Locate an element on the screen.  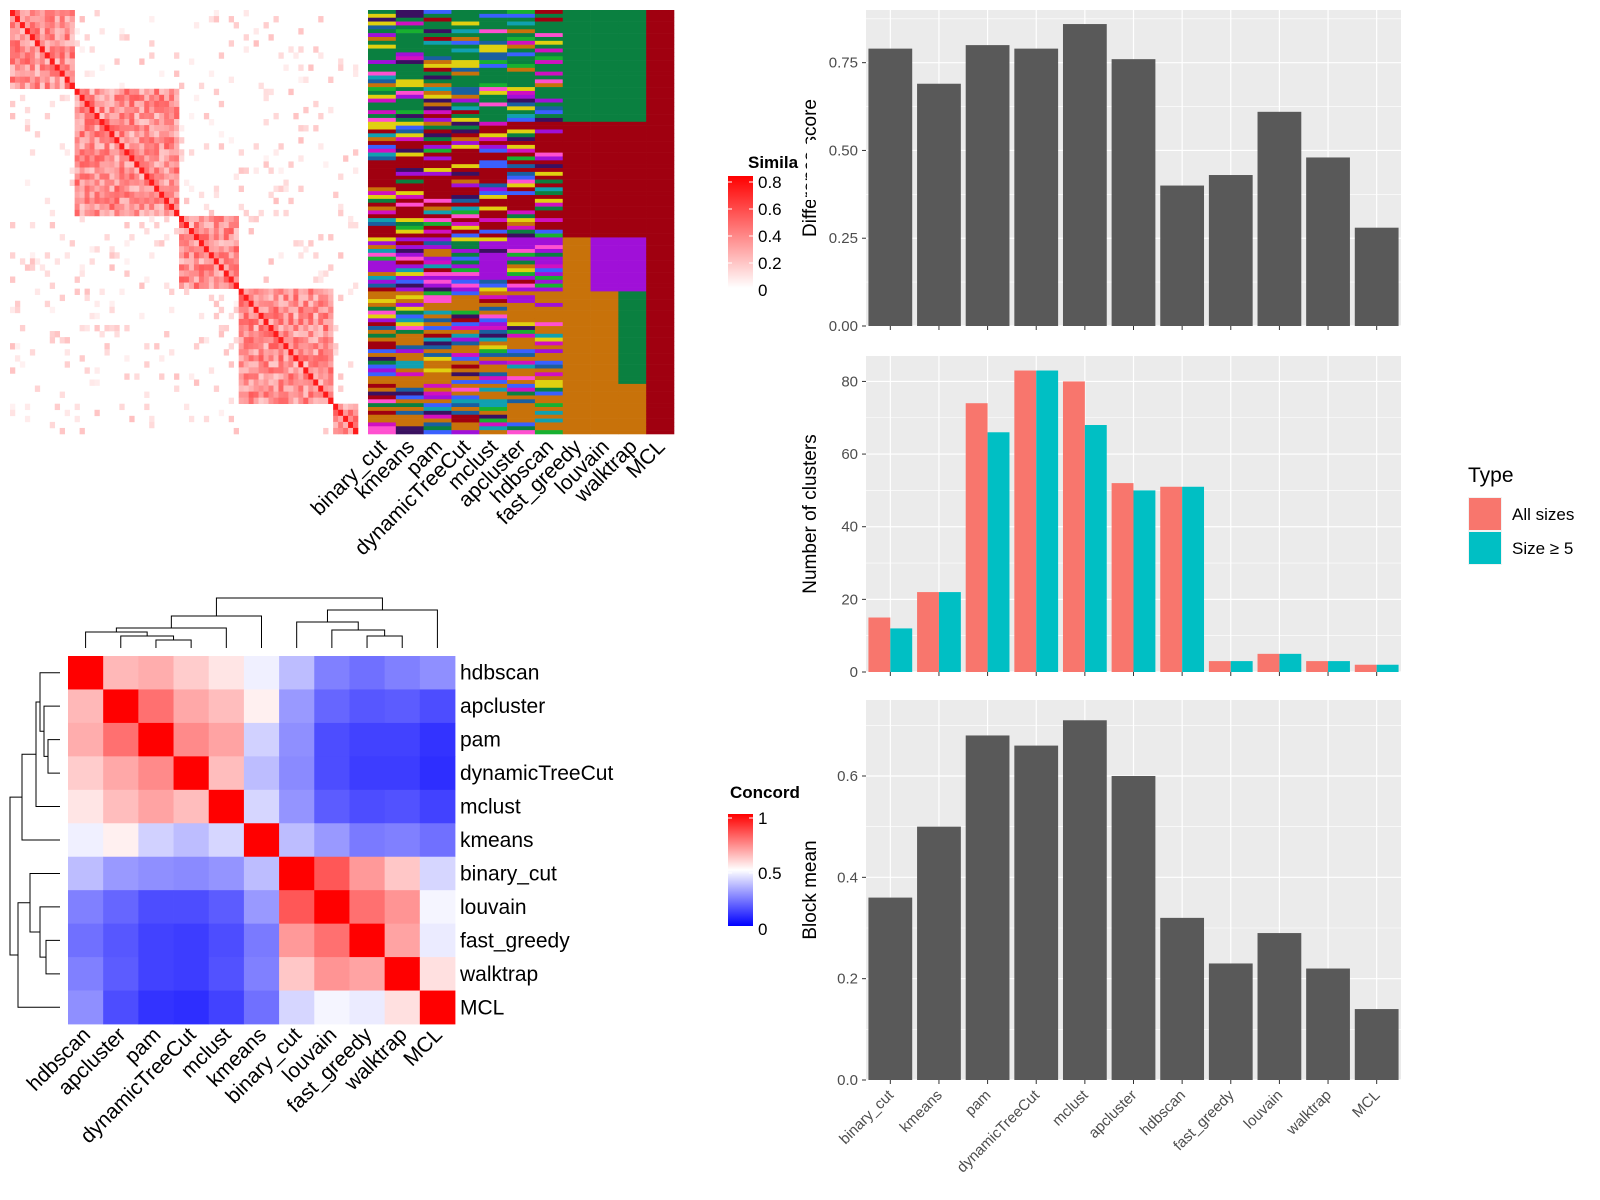
concordance-row-label: mclust is located at coordinates (490, 807).